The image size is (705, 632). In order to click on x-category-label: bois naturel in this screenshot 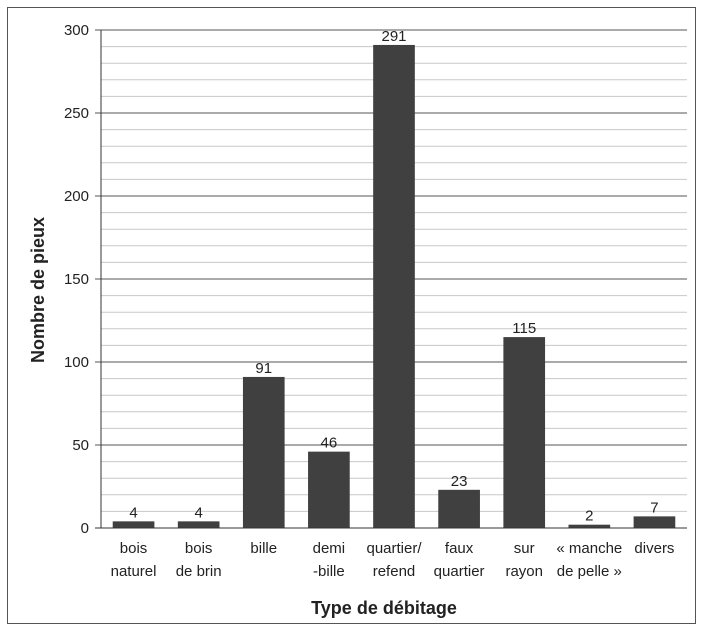, I will do `click(134, 560)`.